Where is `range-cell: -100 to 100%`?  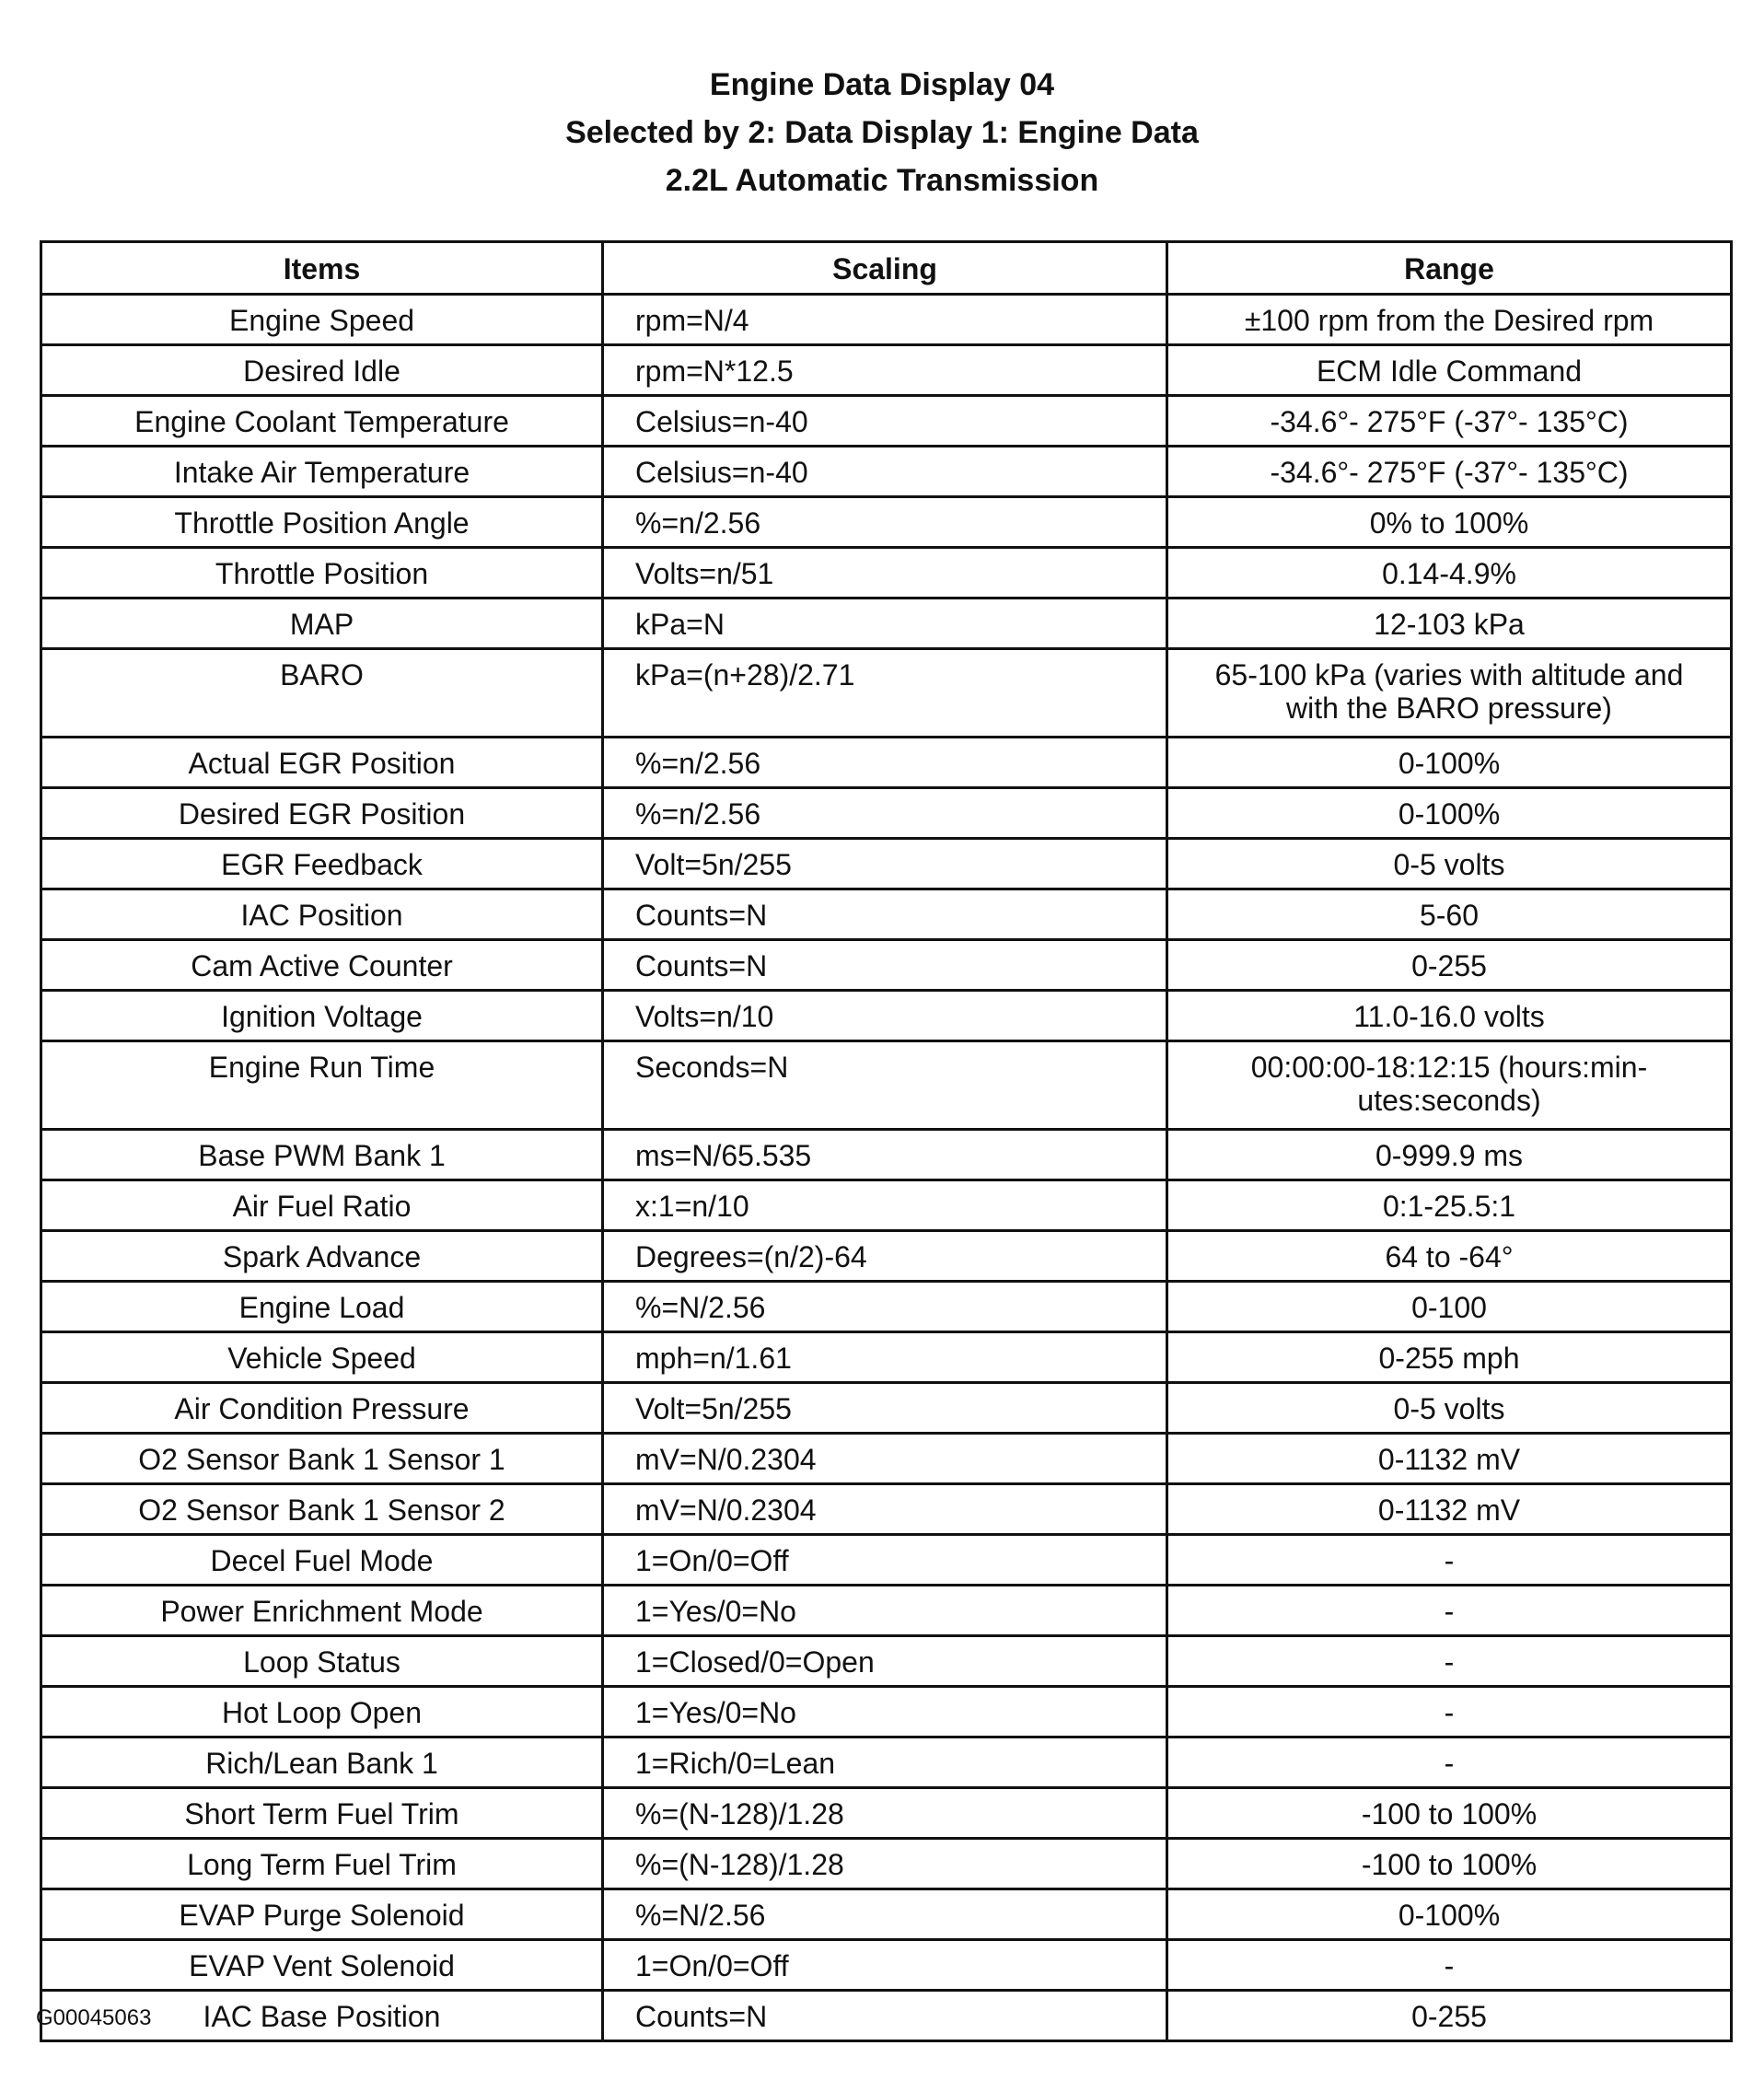
range-cell: -100 to 100% is located at coordinates (1449, 1813).